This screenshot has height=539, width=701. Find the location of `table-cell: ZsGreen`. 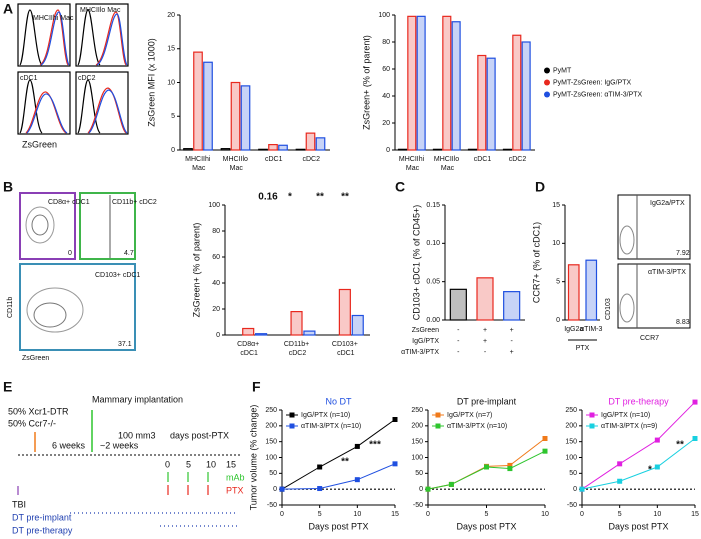

table-cell: ZsGreen is located at coordinates (425, 330).